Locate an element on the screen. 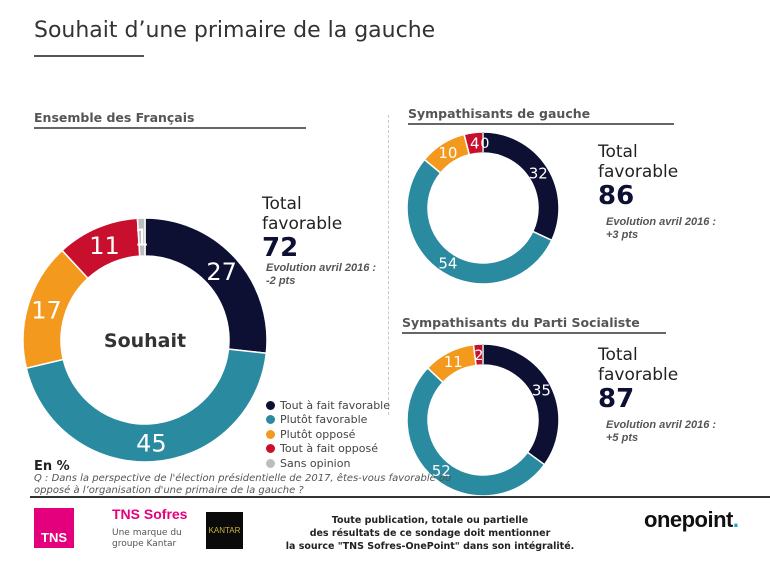 This screenshot has width=770, height=566. donut-chart-gauche: 32 54 10 4 0 is located at coordinates (483, 208).